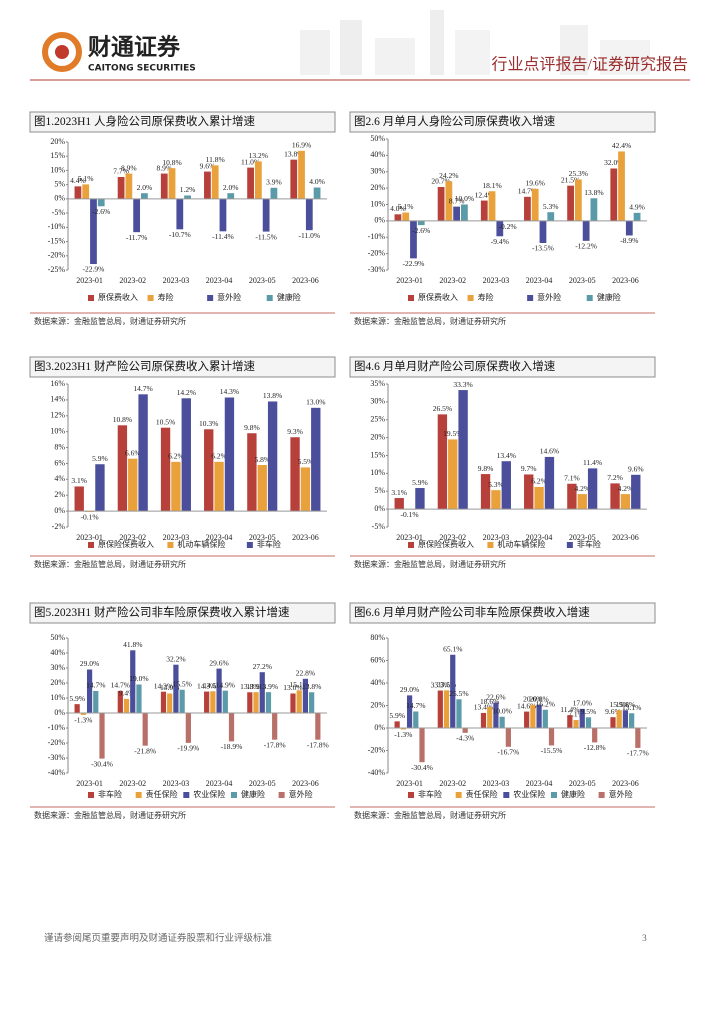 The width and height of the screenshot is (724, 1024). What do you see at coordinates (590, 65) in the screenshot?
I see `report-type: 行业点评报告/证券研究报告` at bounding box center [590, 65].